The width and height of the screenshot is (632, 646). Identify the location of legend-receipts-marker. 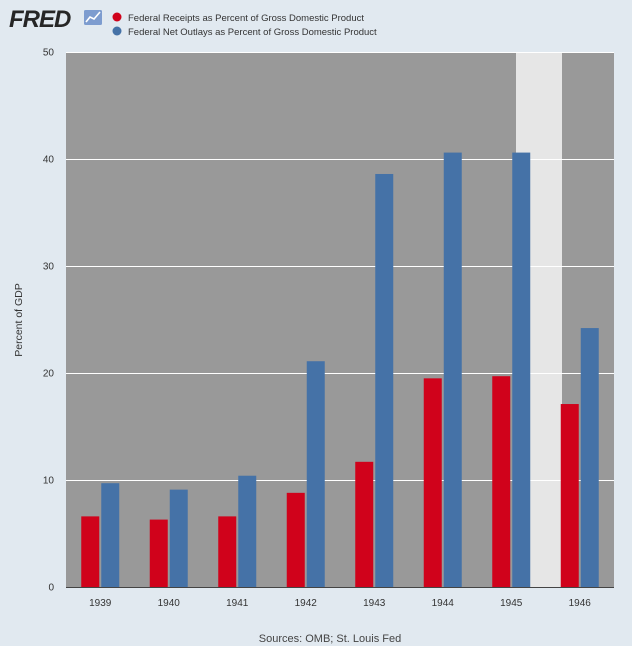
(117, 17).